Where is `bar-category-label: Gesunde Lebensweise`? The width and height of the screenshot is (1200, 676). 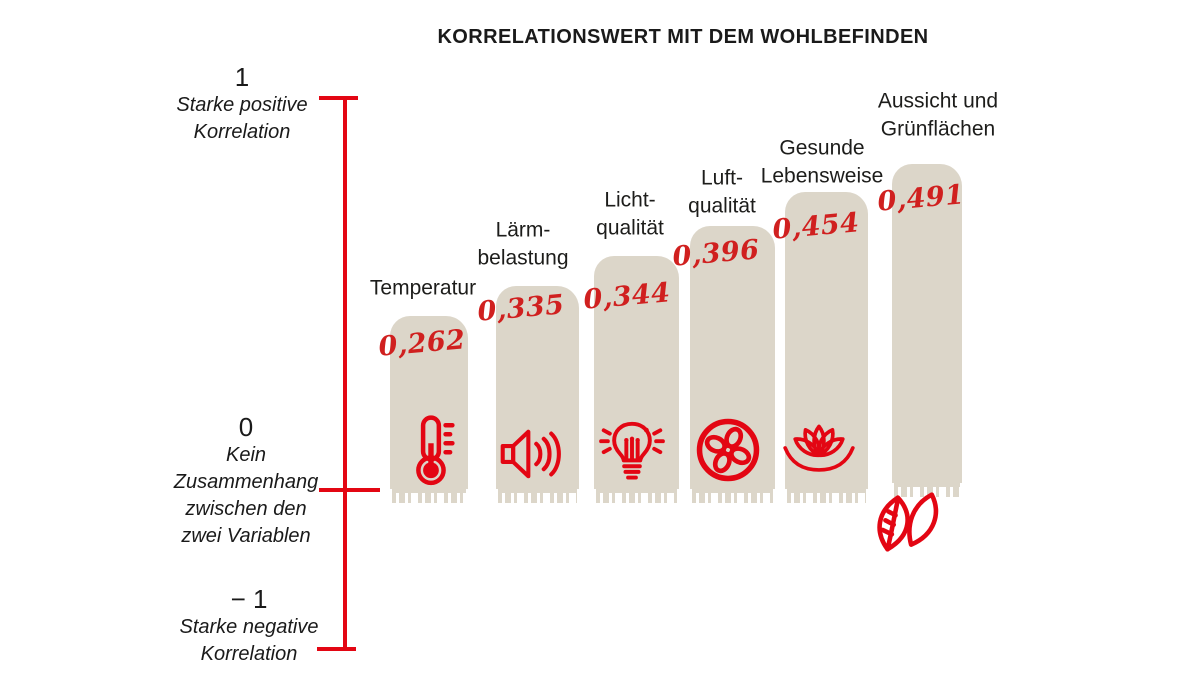
bar-category-label: Gesunde Lebensweise is located at coordinates (822, 162).